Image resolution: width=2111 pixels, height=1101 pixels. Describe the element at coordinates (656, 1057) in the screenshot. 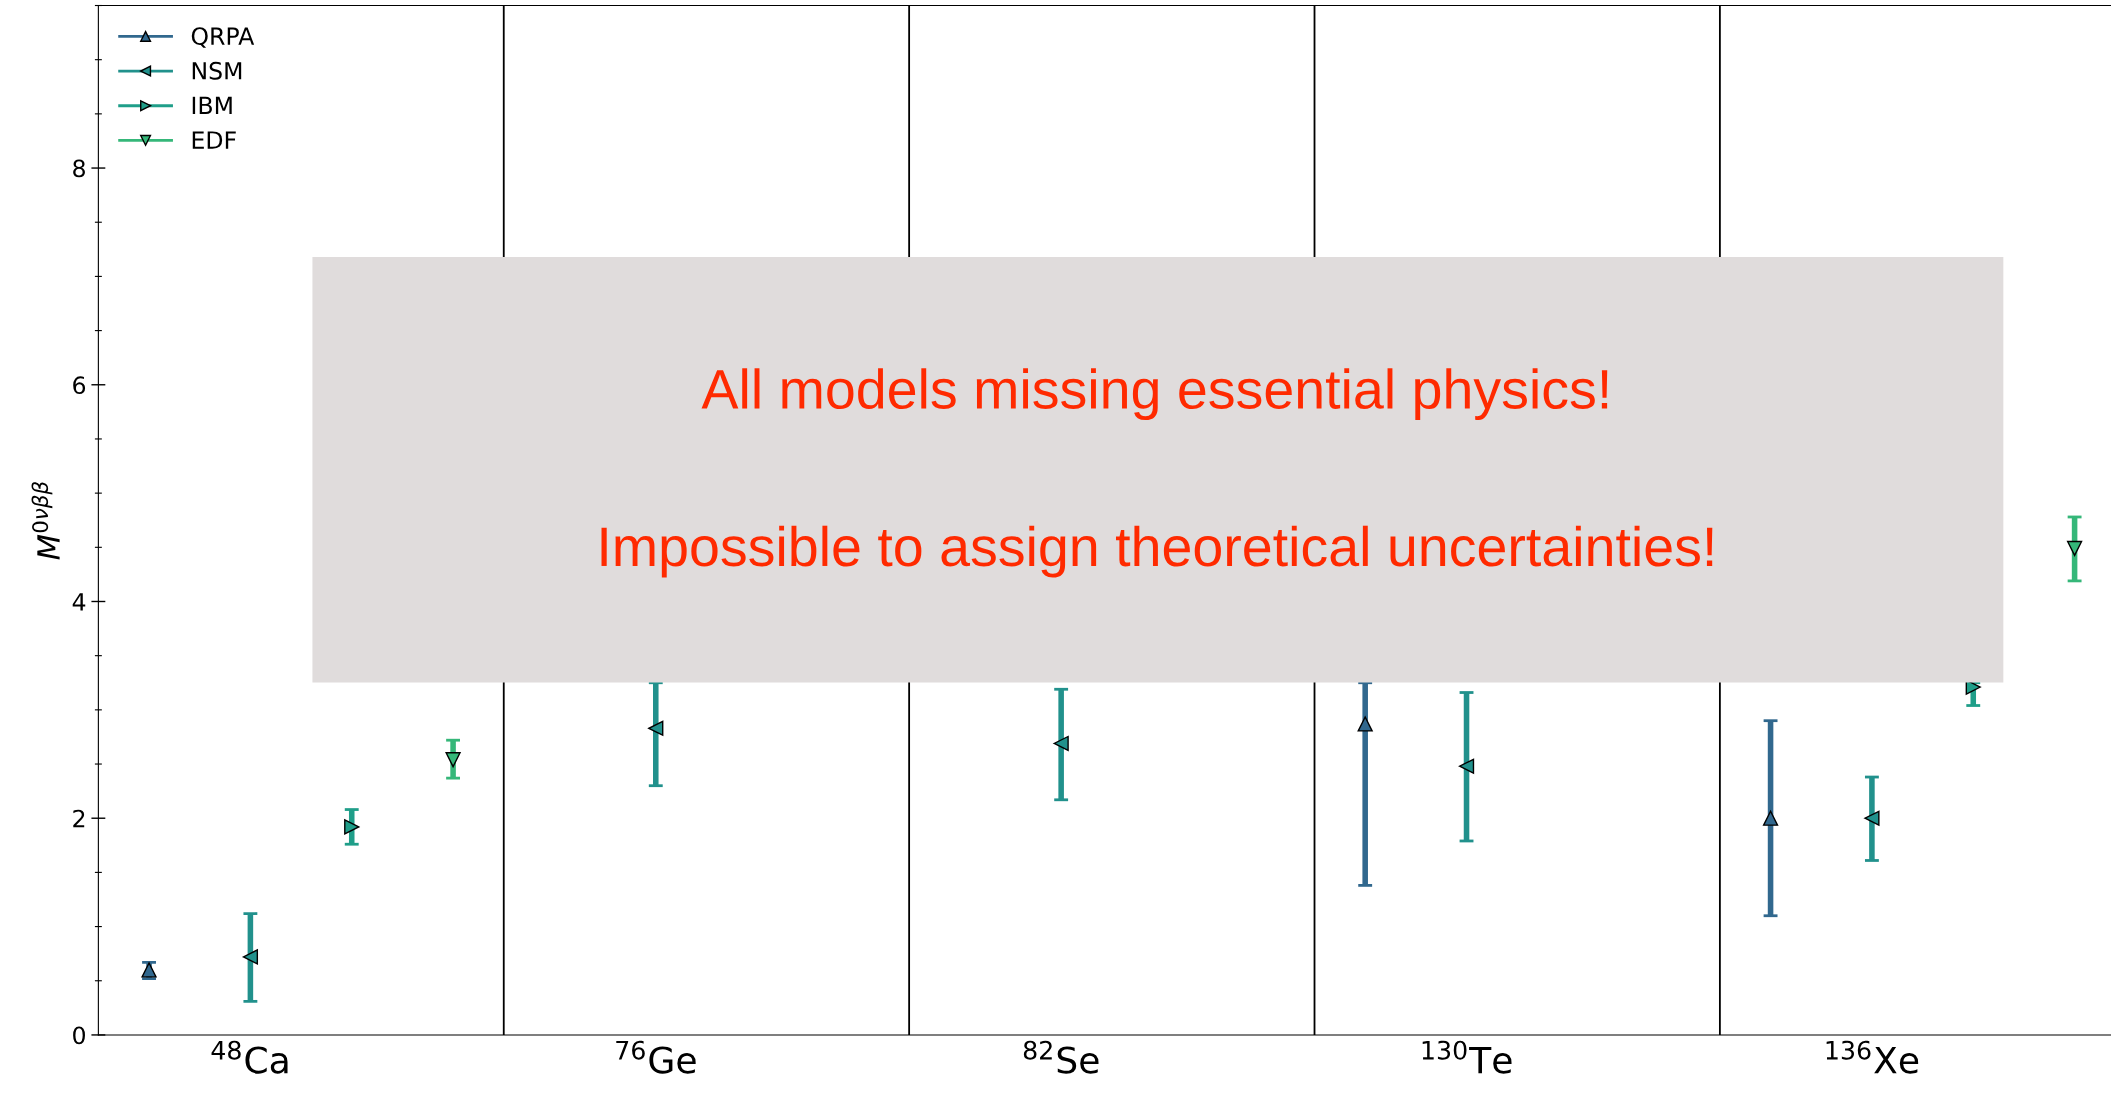

I see `x-tick-label: $^{76}$Ge` at that location.